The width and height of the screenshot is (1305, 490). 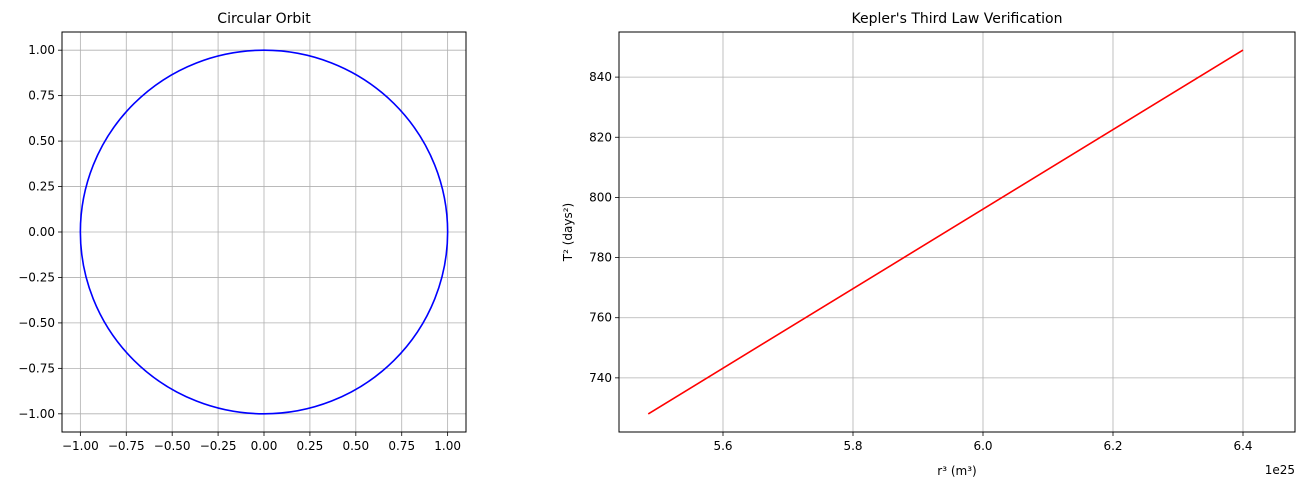 What do you see at coordinates (310, 446) in the screenshot?
I see `x-tick-label: 0.25` at bounding box center [310, 446].